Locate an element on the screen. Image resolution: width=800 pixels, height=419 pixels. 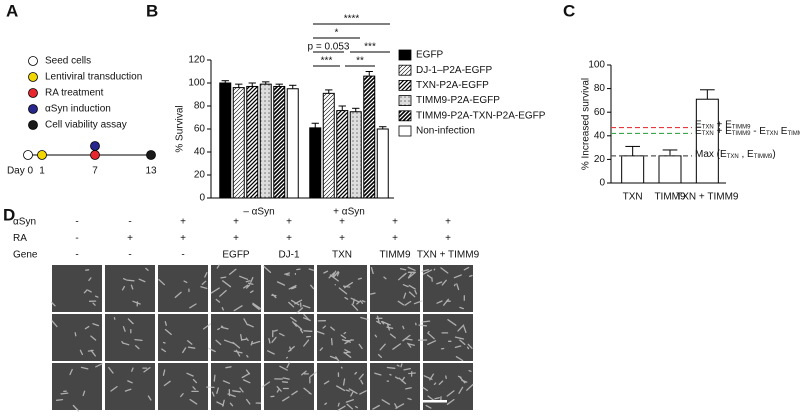
significance-label: **** is located at coordinates (352, 19).